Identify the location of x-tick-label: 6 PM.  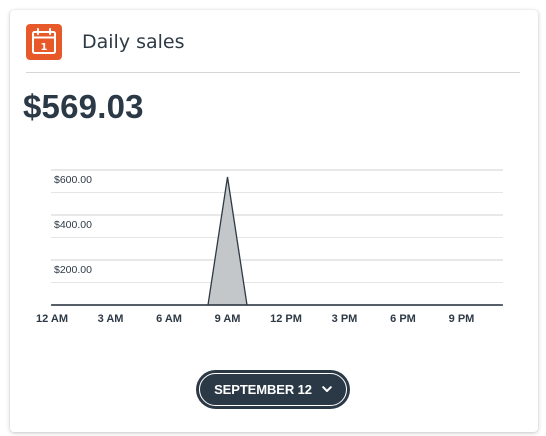
(403, 319).